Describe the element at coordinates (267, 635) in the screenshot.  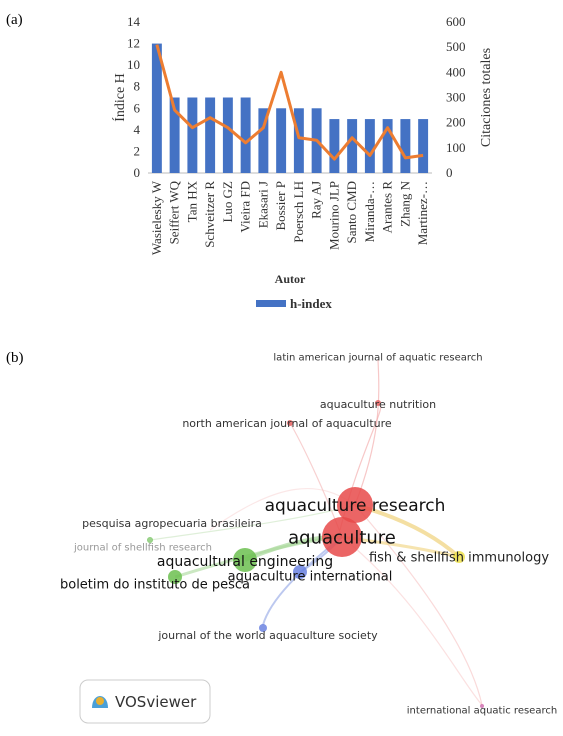
I see `node-label: journal of the world aquaculture society` at that location.